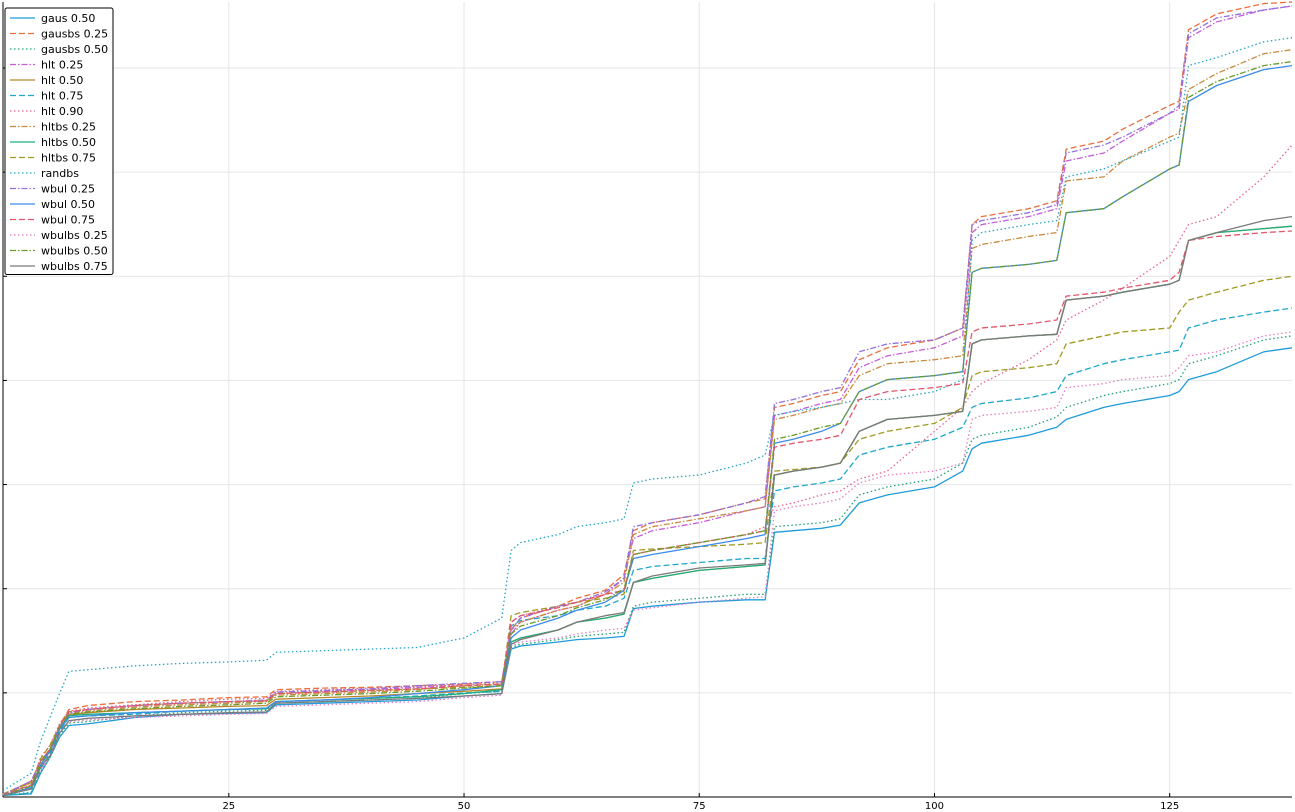 This screenshot has height=812, width=1295. I want to click on legend-label-5: hlt 0.75, so click(62, 96).